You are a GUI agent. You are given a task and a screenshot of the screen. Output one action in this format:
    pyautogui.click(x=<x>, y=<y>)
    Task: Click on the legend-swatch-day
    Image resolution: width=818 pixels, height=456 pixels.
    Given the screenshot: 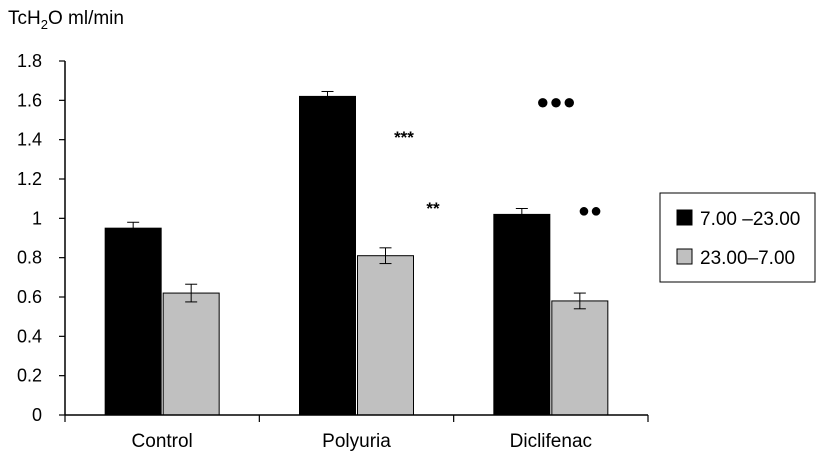 What is the action you would take?
    pyautogui.click(x=684, y=217)
    